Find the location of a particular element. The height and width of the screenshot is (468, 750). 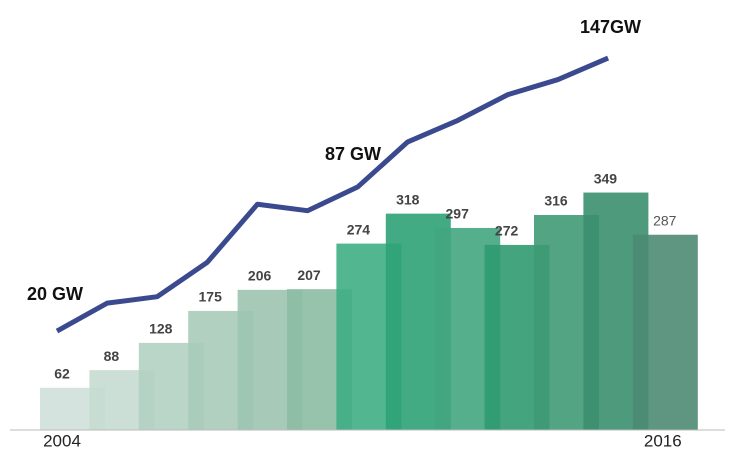

data-label: 62 is located at coordinates (62, 374).